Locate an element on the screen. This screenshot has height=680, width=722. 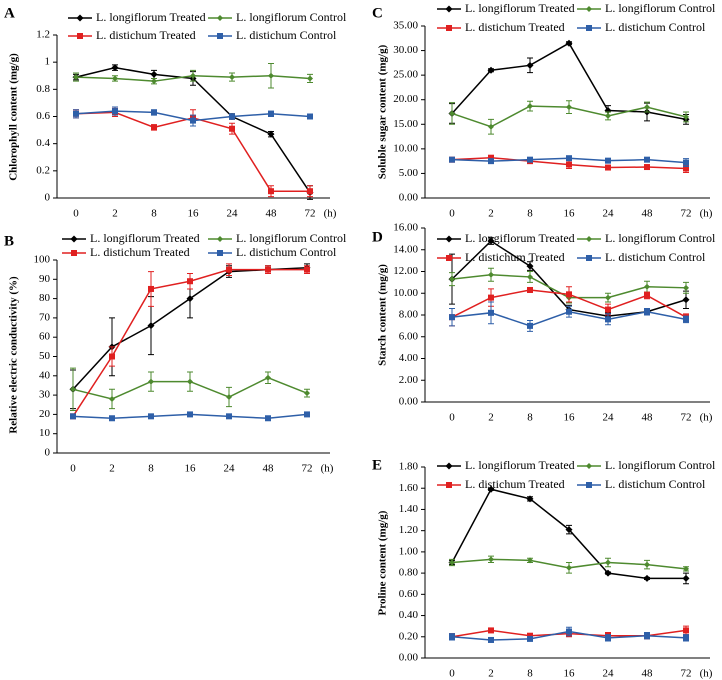
y-tick-label: 6.00 is located at coordinates (409, 336).